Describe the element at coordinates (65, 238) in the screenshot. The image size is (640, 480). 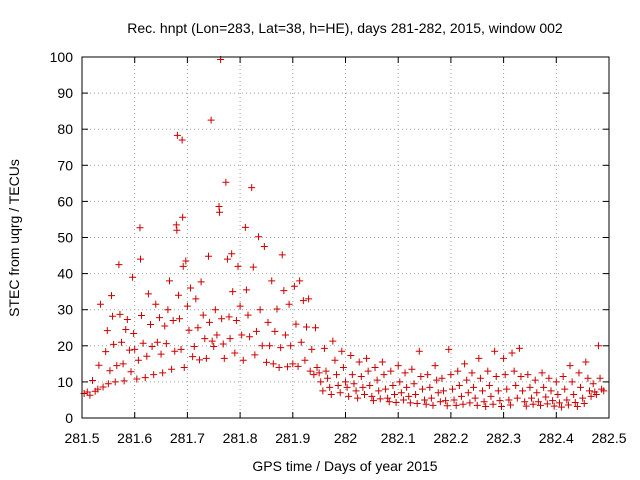
I see `y-tick-label: 50` at that location.